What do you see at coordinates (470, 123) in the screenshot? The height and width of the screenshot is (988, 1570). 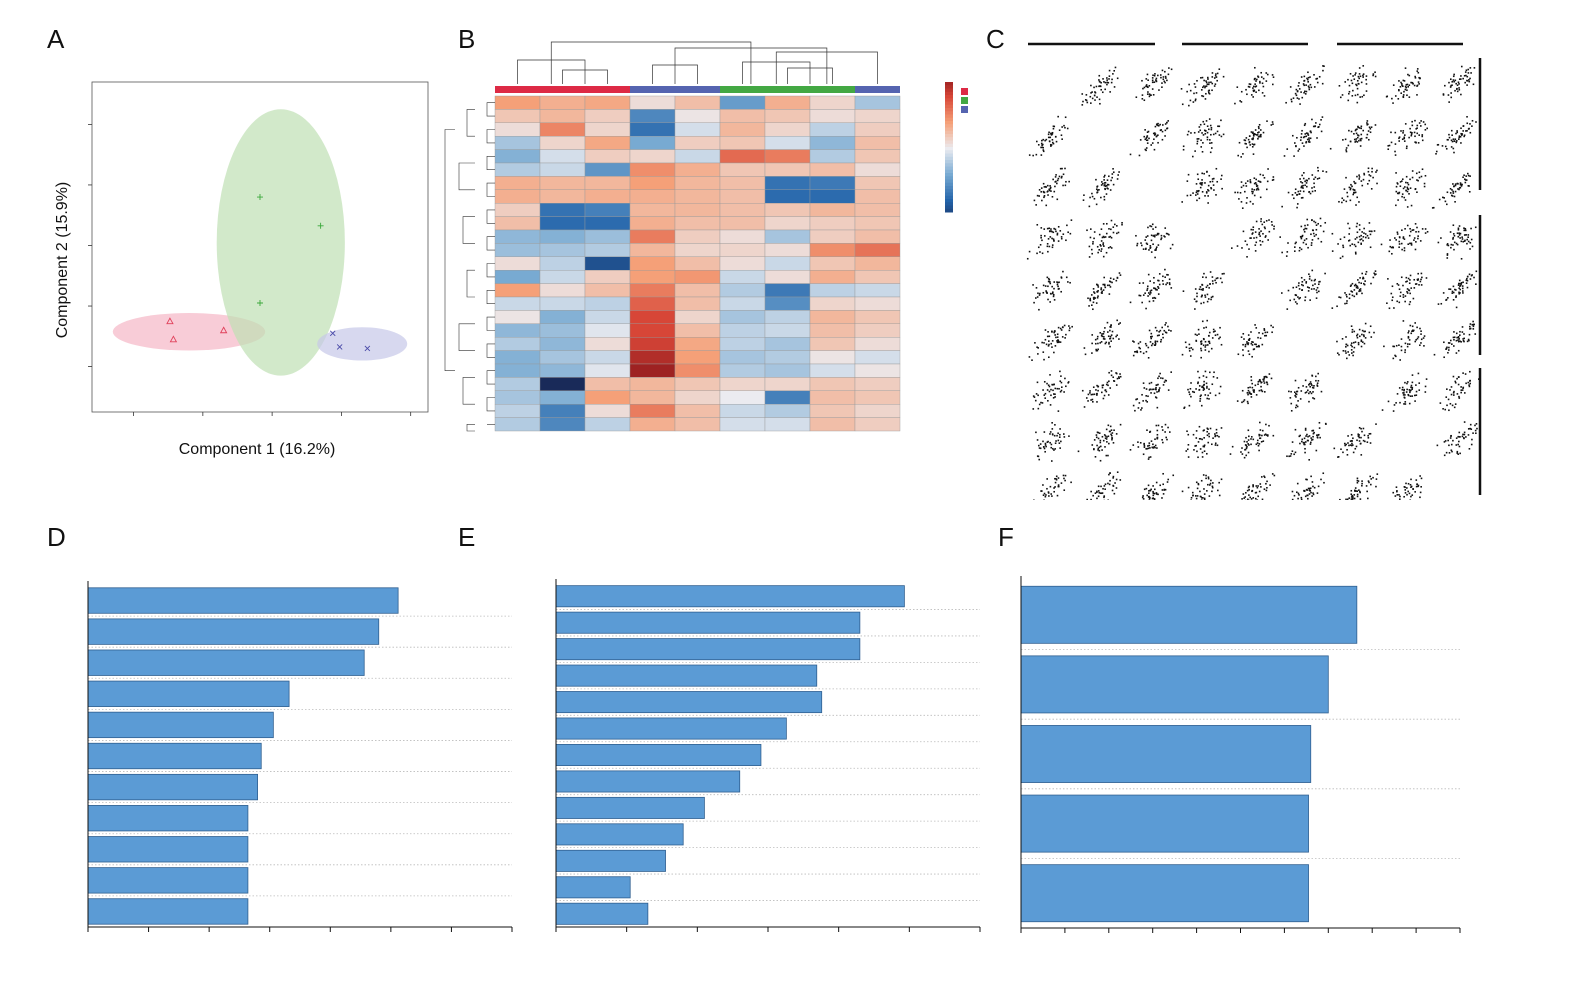 I see `heatmap-row-dendrogram` at bounding box center [470, 123].